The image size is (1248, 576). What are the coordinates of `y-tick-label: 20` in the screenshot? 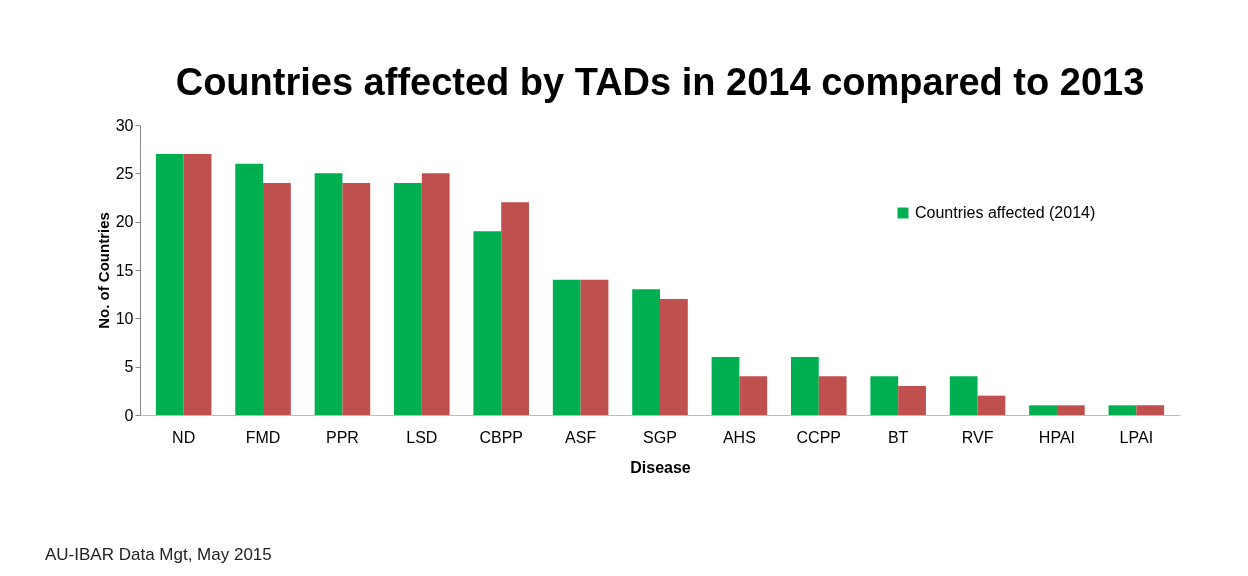 It's located at (124, 222).